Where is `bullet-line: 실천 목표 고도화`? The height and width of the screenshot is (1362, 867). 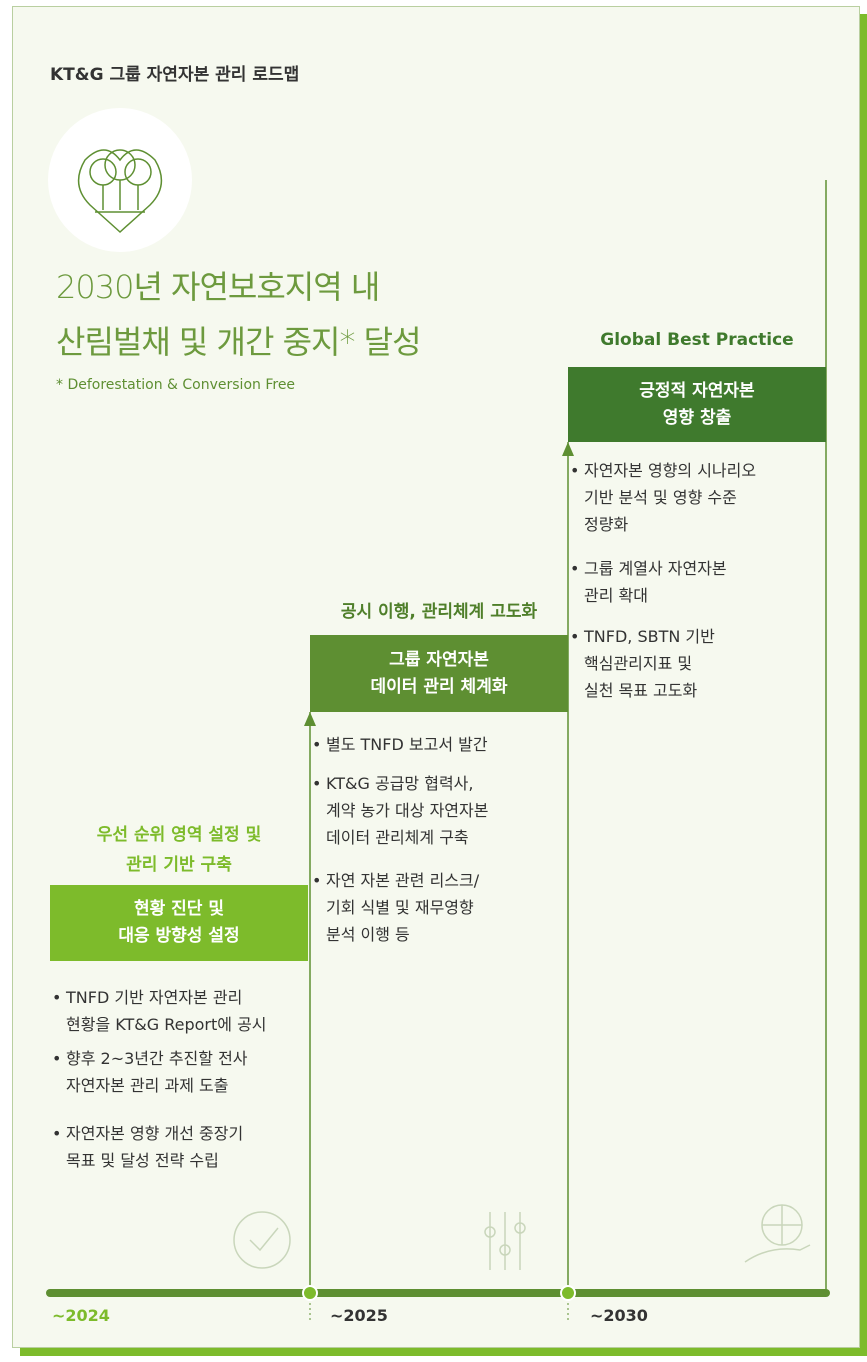
bullet-line: 실천 목표 고도화 is located at coordinates (641, 690).